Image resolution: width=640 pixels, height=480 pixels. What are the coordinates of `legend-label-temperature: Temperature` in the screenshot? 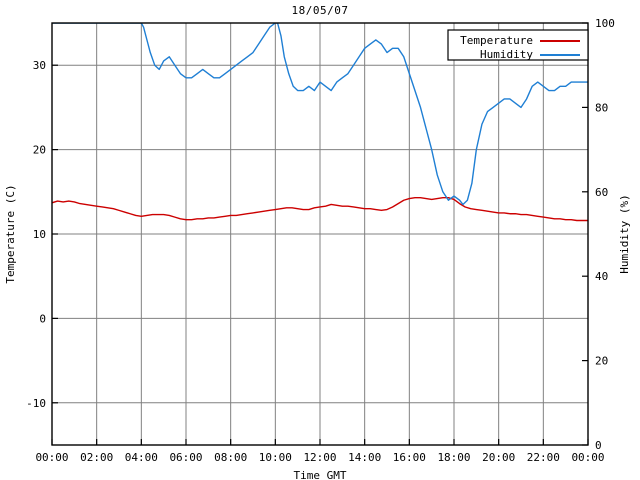 It's located at (496, 40).